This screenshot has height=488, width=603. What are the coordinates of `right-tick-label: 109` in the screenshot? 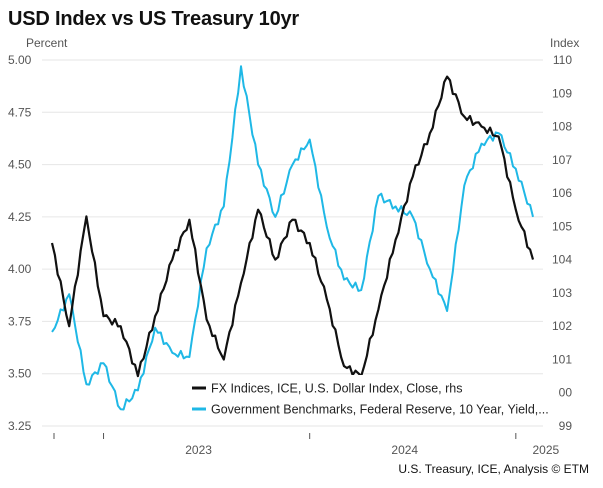 It's located at (562, 93).